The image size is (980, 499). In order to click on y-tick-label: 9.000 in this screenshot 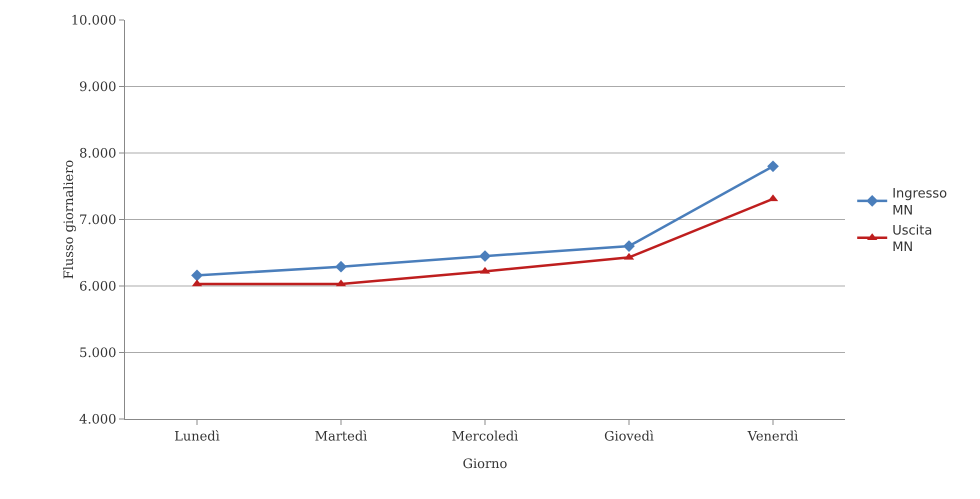, I will do `click(97, 88)`.